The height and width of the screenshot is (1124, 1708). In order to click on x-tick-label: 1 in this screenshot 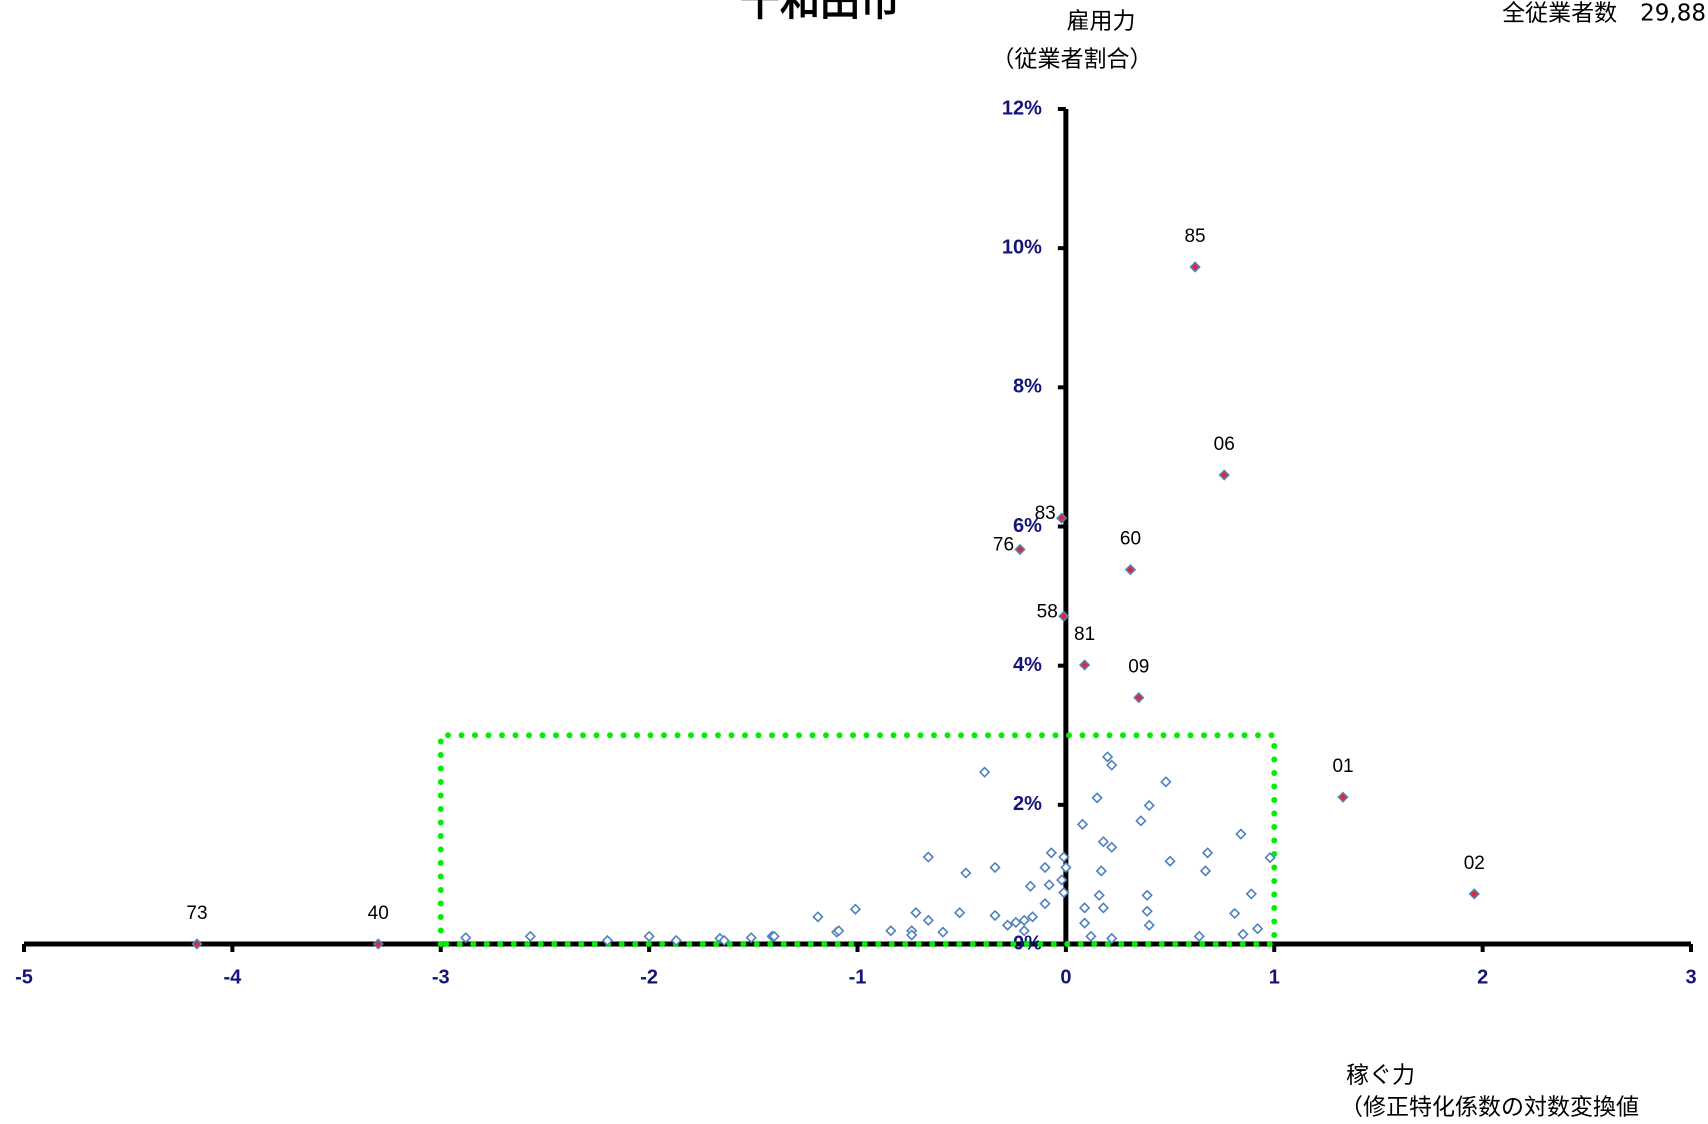, I will do `click(1274, 977)`.